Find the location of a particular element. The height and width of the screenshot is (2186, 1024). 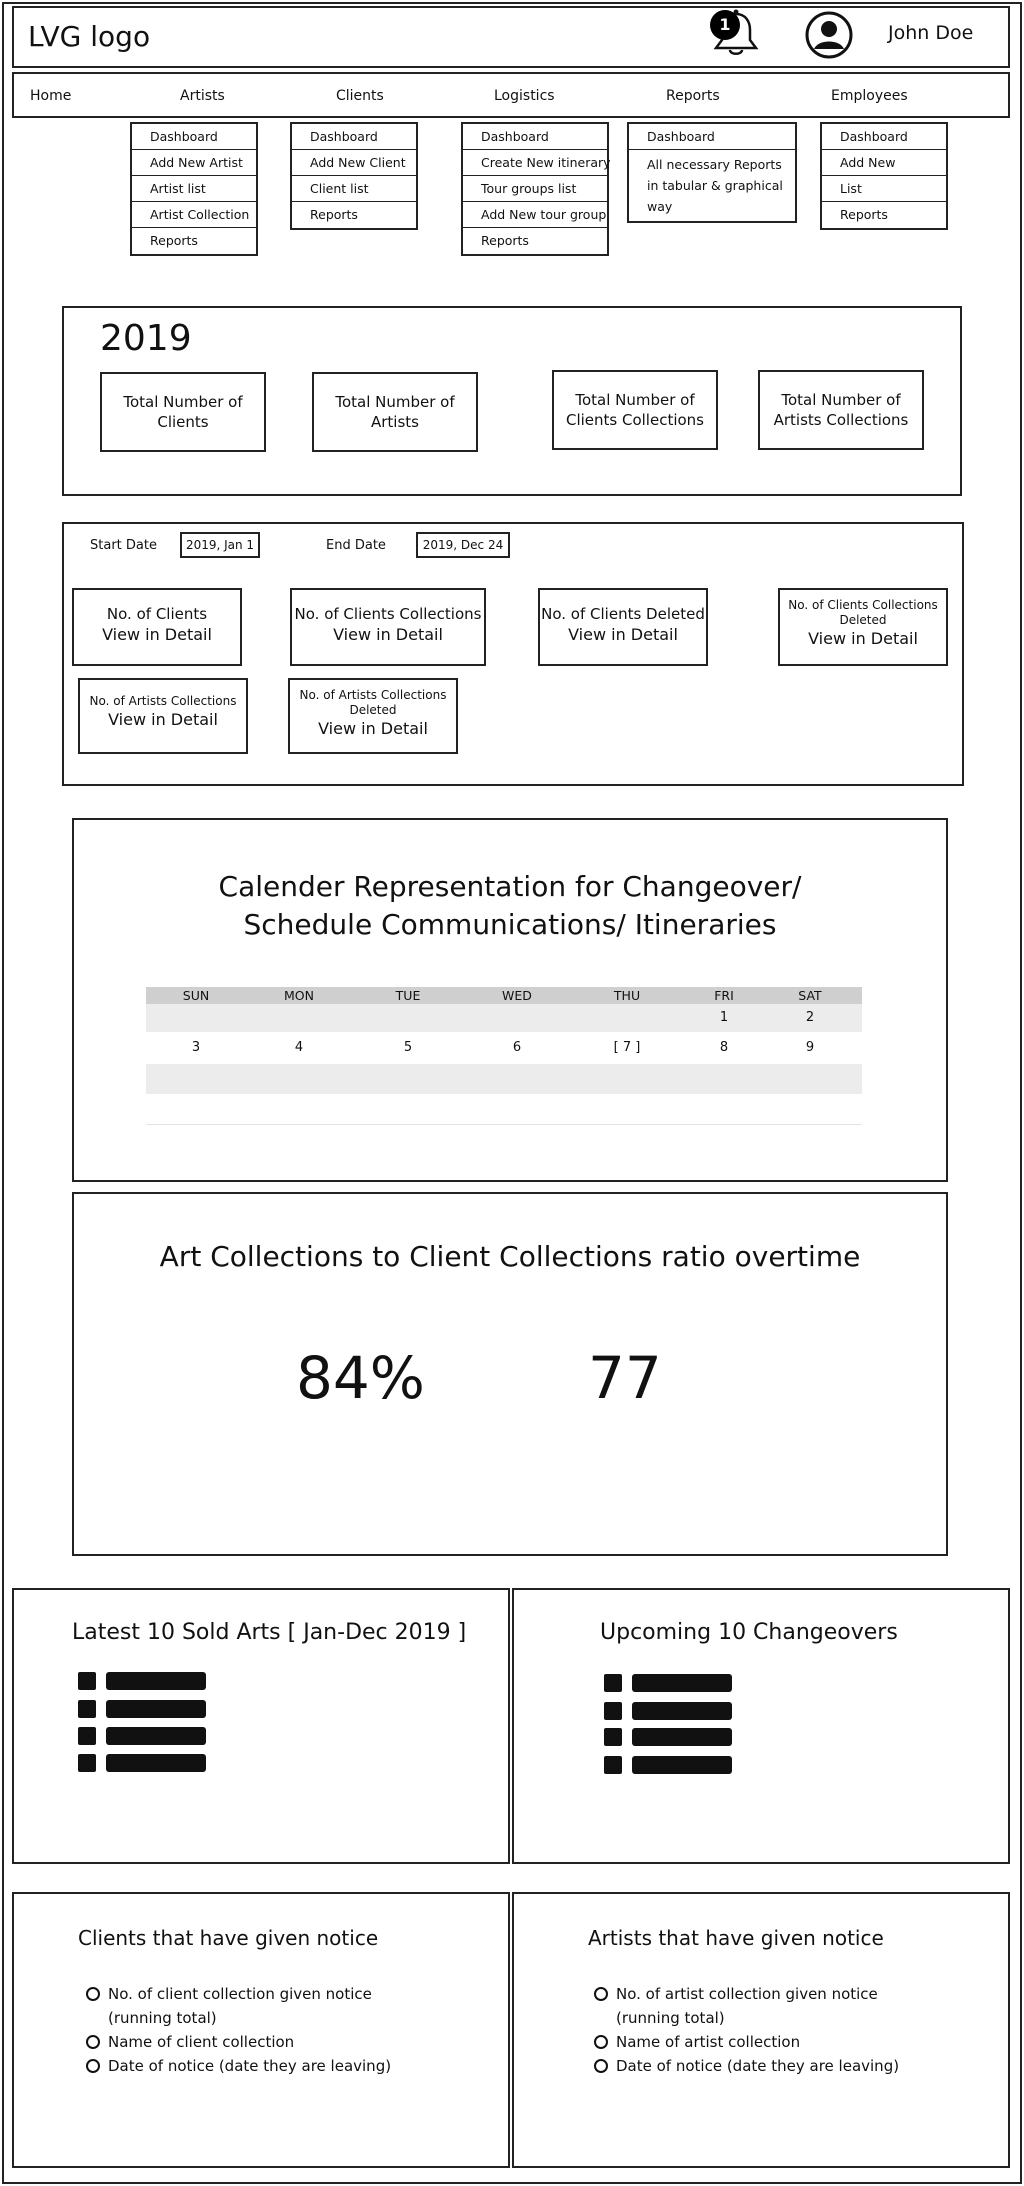

employees-menu-add-new: Add New is located at coordinates (884, 163).